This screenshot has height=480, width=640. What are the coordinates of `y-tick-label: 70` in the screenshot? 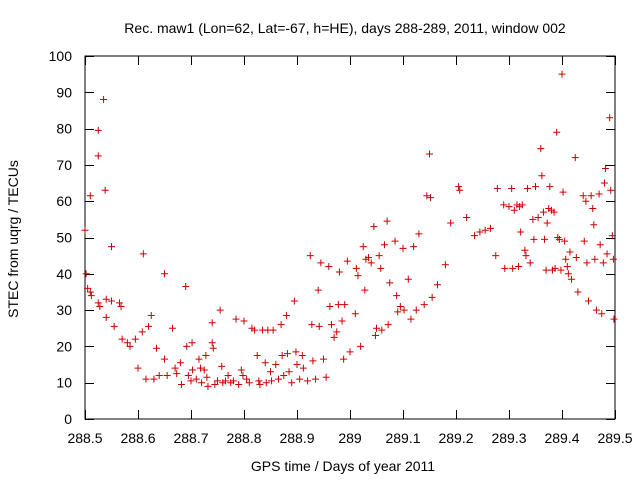 It's located at (64, 165).